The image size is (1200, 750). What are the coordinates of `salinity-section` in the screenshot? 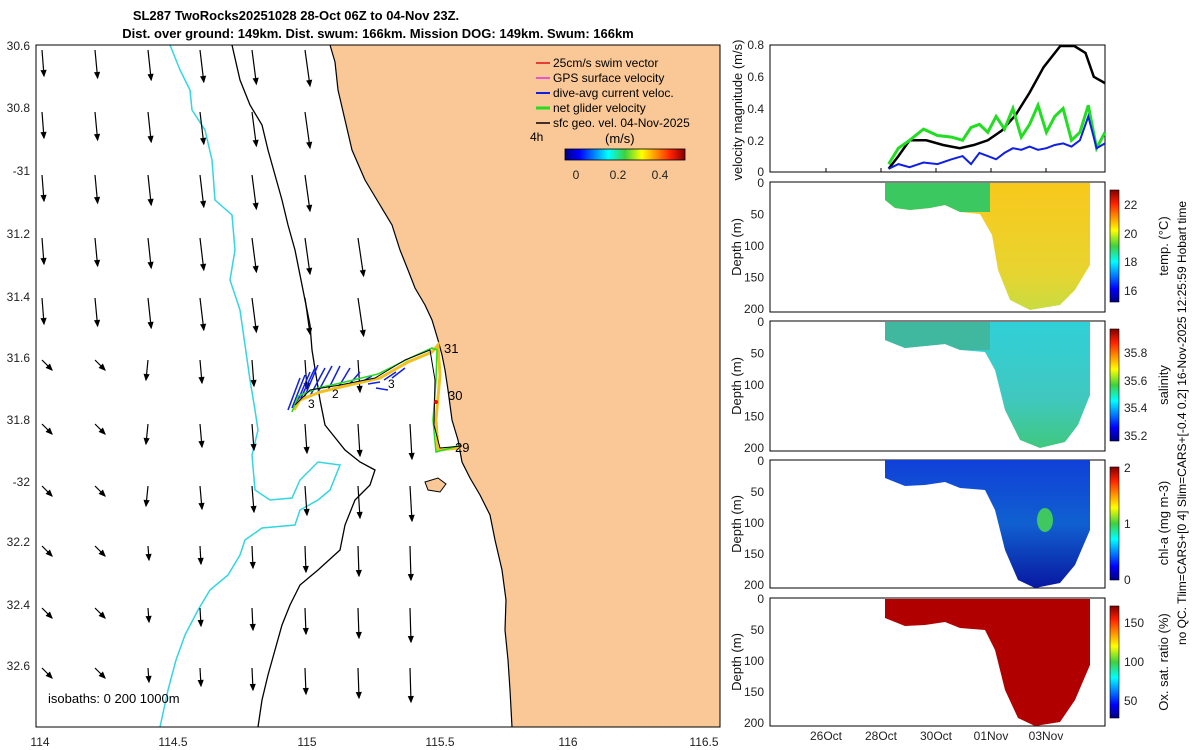 It's located at (987, 385).